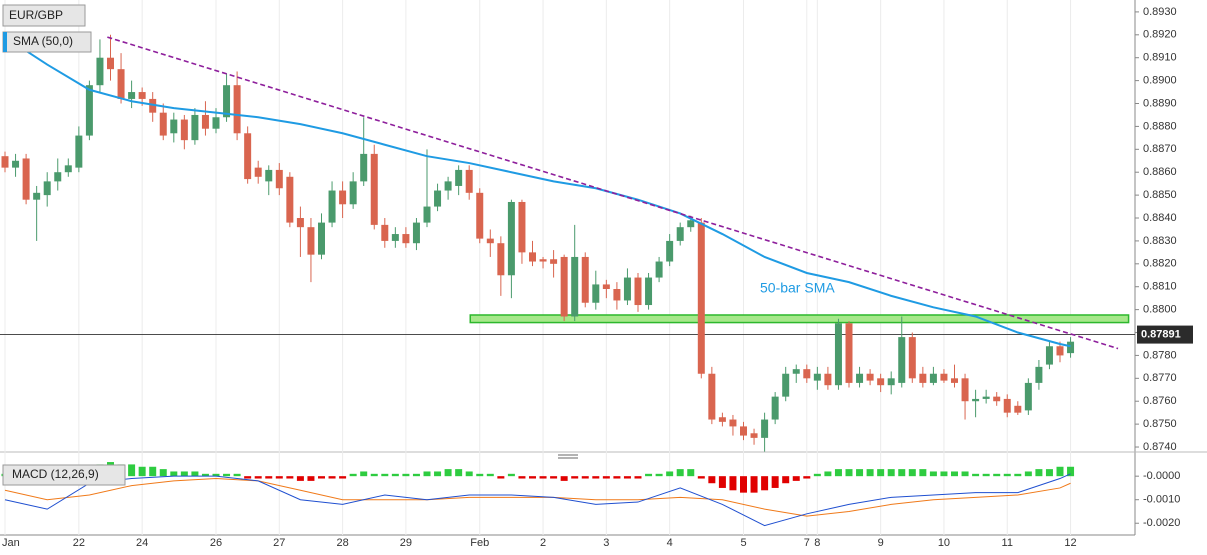  I want to click on sma-legend-label: SMA (50,0), so click(43, 41).